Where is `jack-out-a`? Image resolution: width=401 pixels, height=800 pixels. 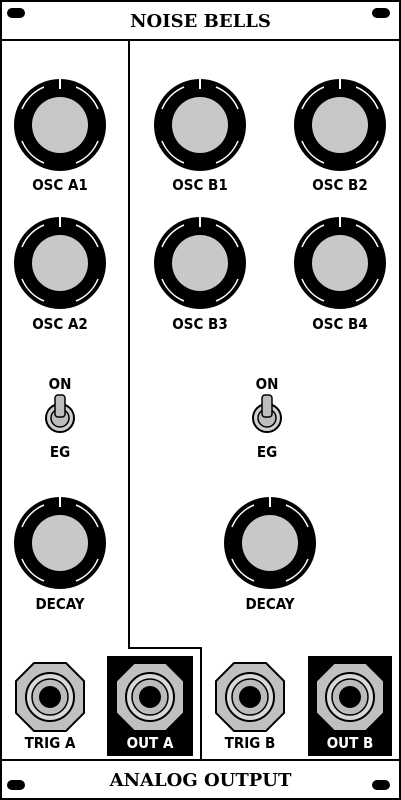 jack-out-a is located at coordinates (150, 697).